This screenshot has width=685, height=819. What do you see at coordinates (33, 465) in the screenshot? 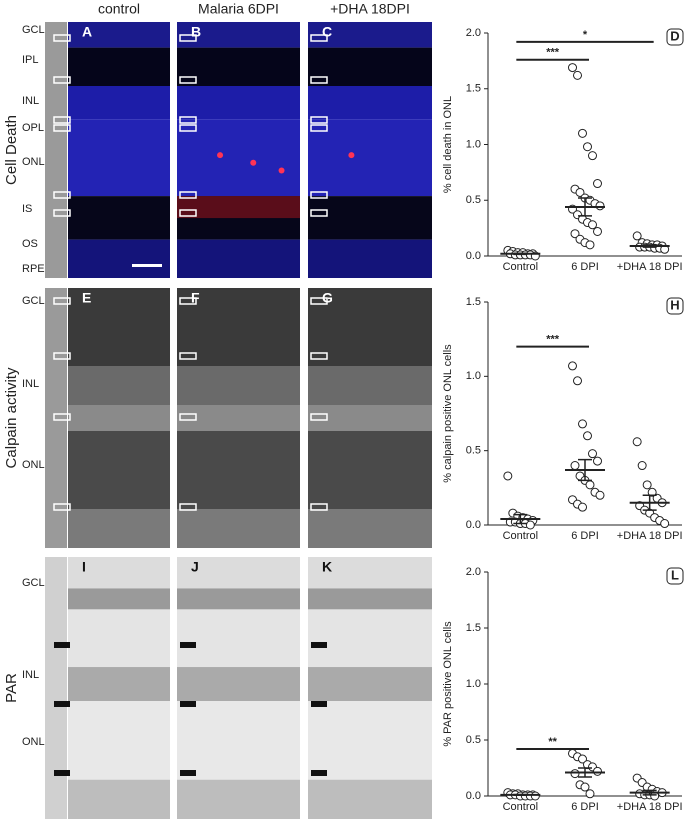
I see `layer-label: ONL` at bounding box center [33, 465].